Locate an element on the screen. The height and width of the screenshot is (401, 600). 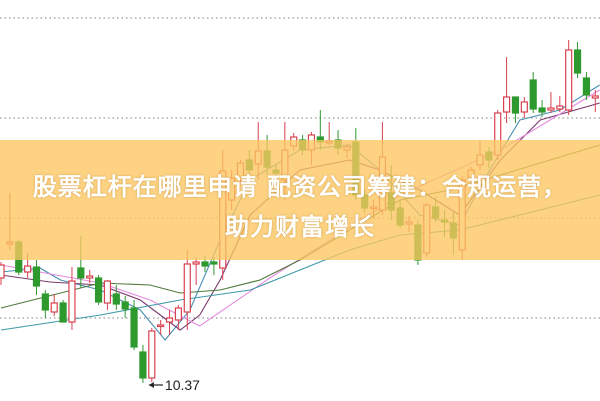
title-line-2: 助力财富增长 is located at coordinates (300, 227).